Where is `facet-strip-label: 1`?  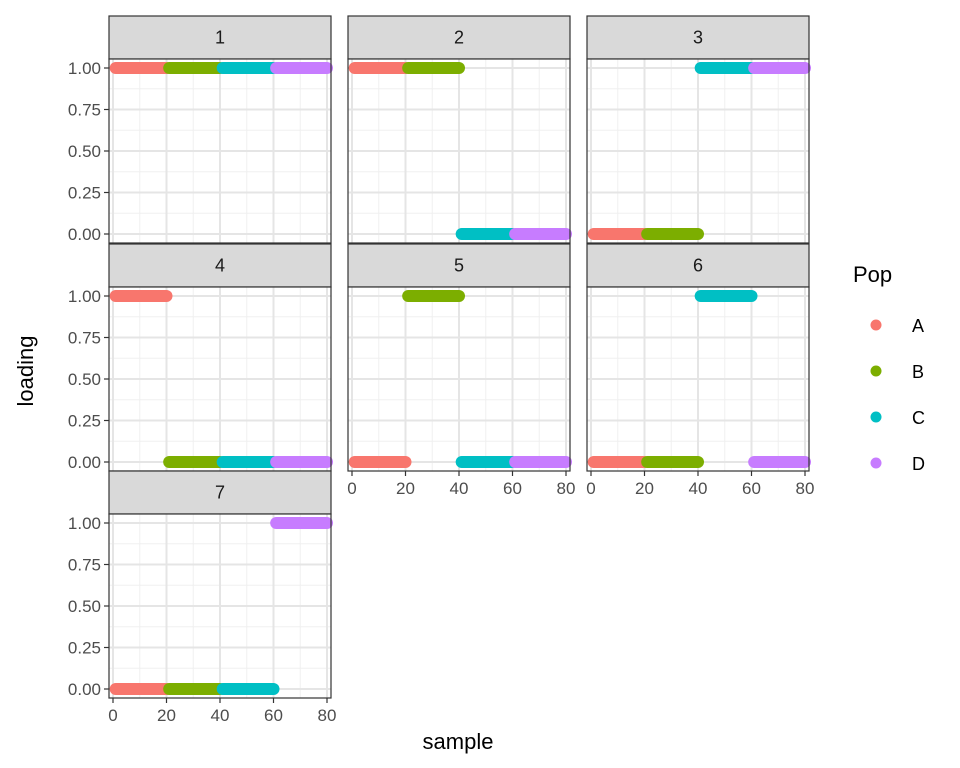
facet-strip-label: 1 is located at coordinates (220, 38).